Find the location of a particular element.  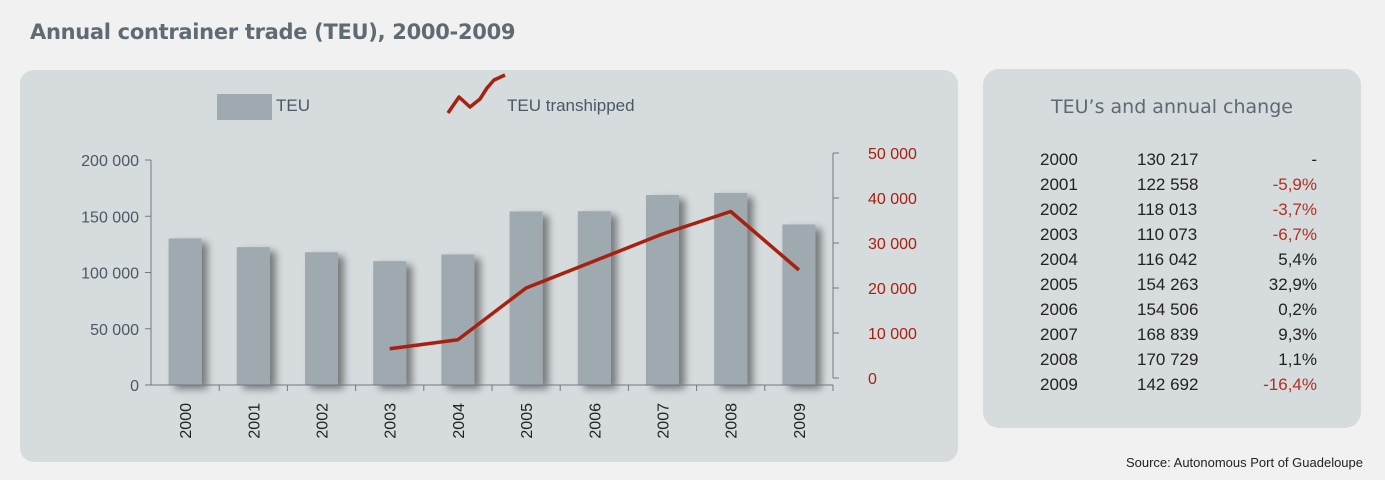

x-tick-label: 2000 is located at coordinates (186, 421).